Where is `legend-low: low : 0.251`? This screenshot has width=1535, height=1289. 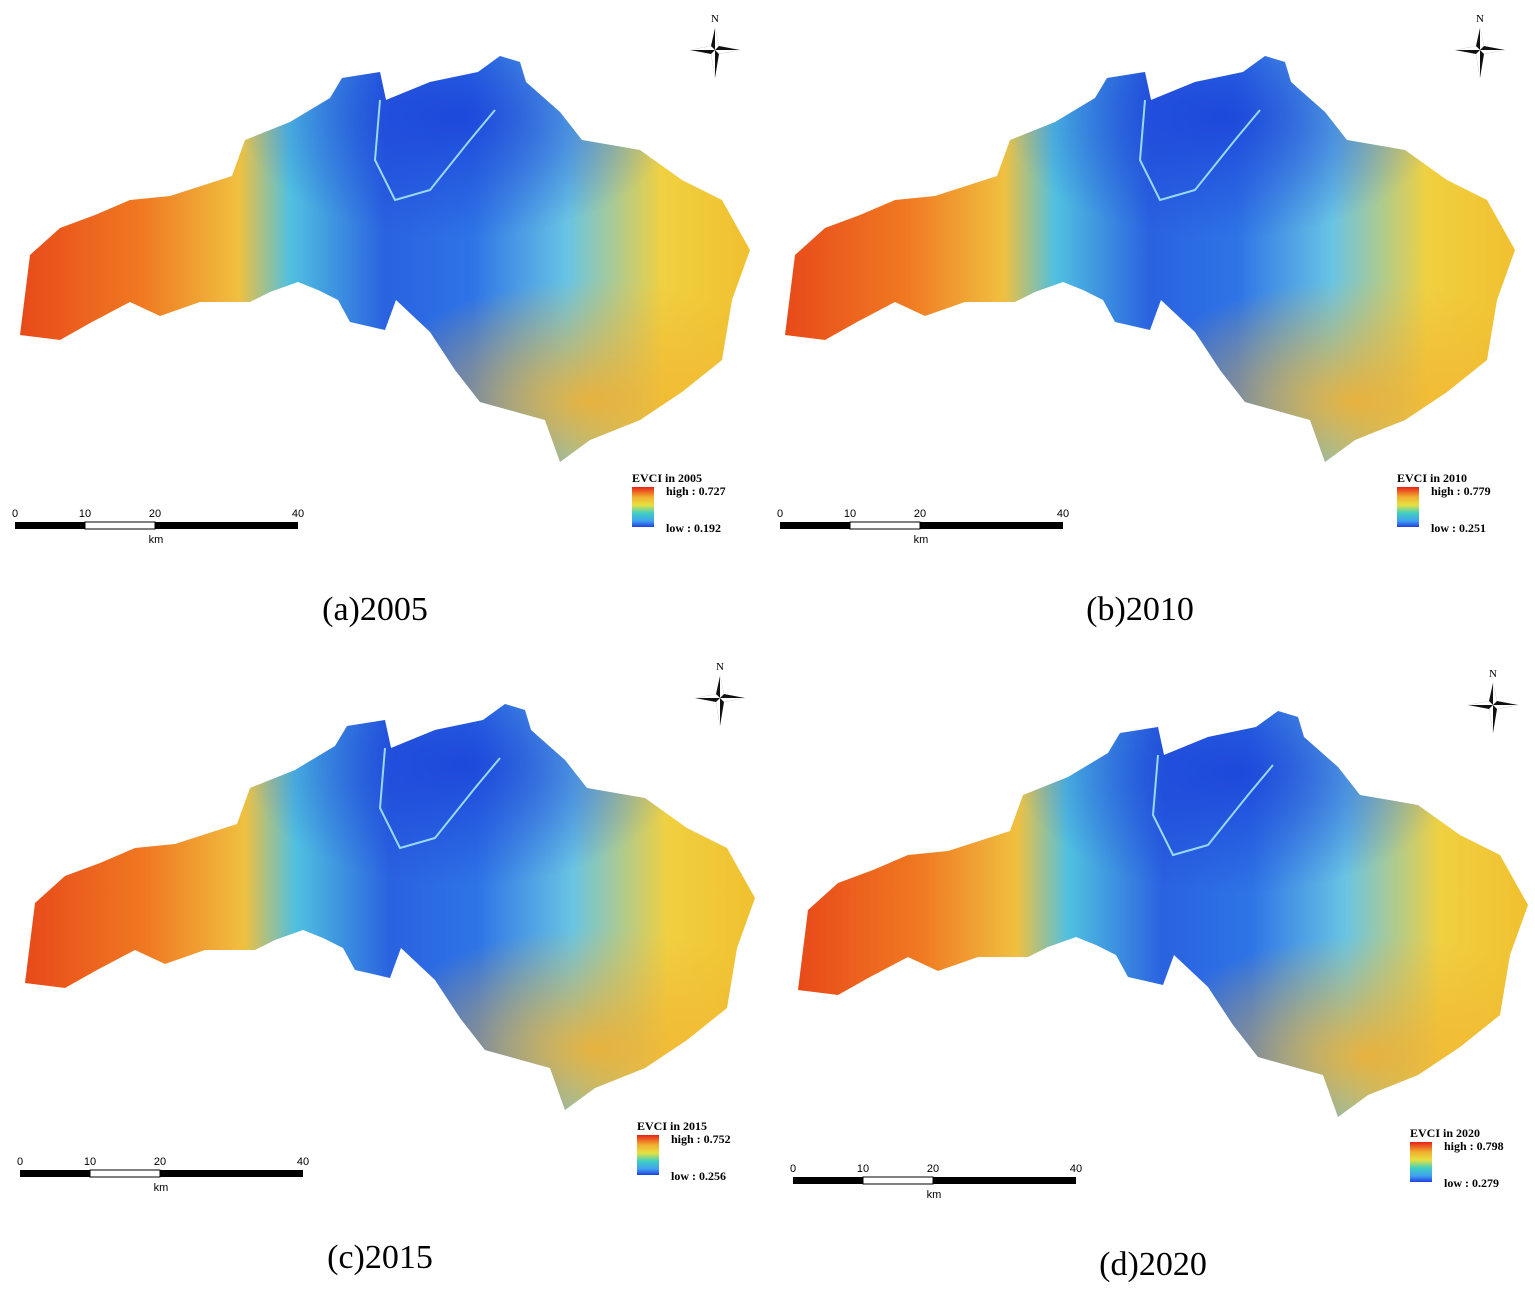
legend-low: low : 0.251 is located at coordinates (1458, 528).